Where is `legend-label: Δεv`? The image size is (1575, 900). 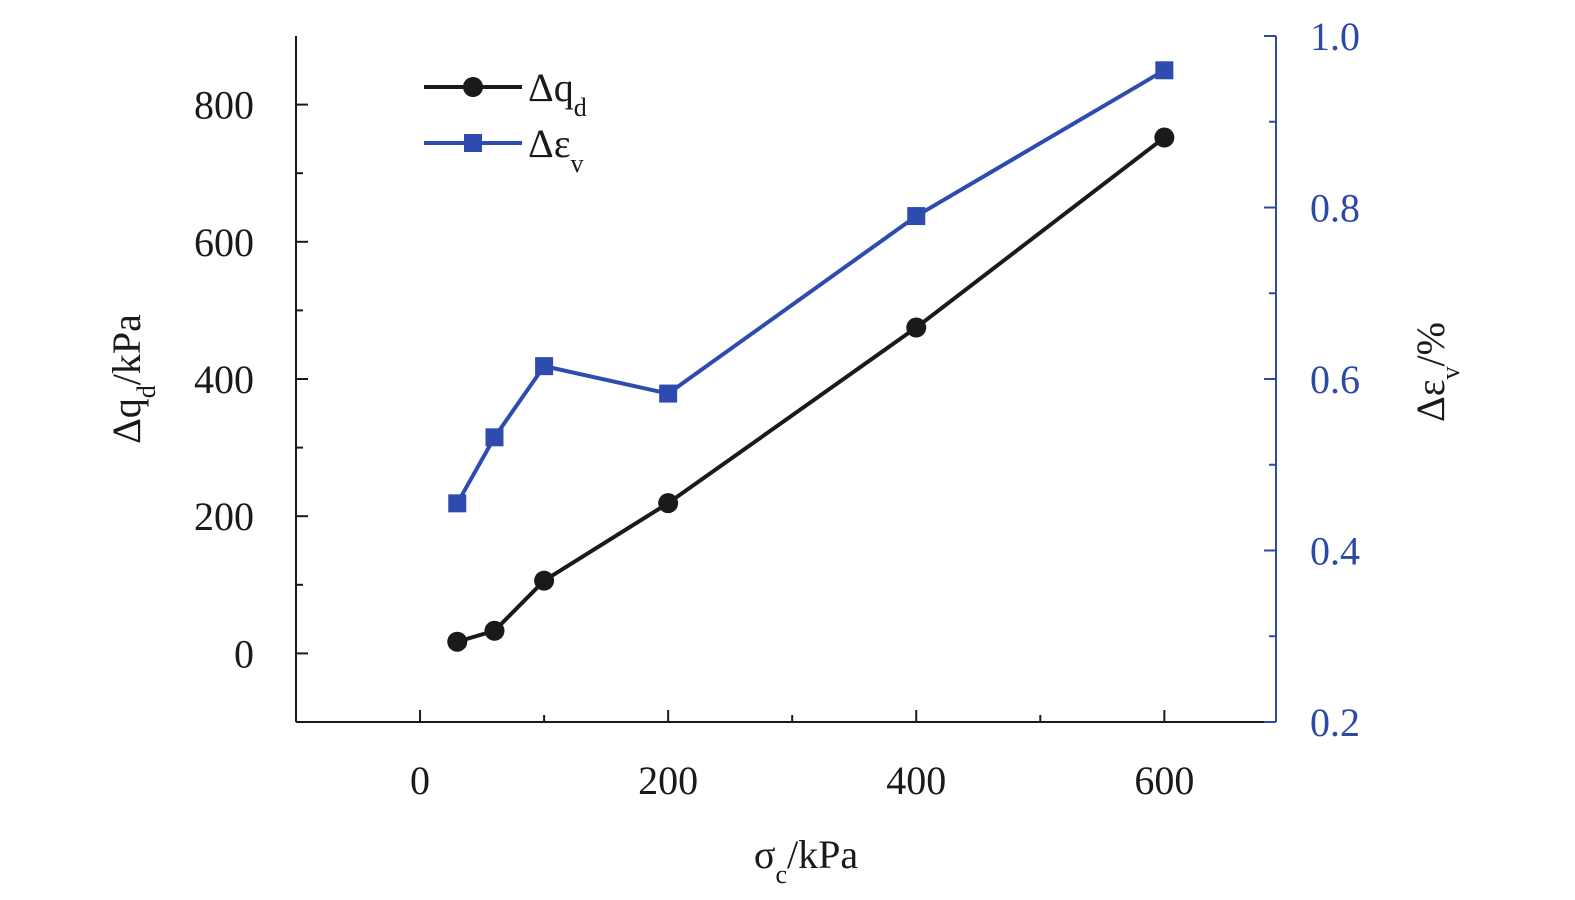 legend-label: Δεv is located at coordinates (556, 149).